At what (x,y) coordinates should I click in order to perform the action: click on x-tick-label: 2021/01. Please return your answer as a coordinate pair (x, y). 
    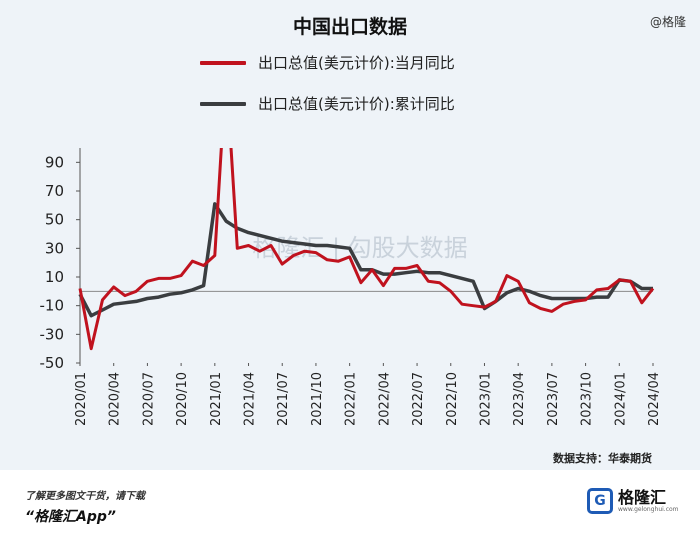
    Looking at the image, I should click on (216, 399).